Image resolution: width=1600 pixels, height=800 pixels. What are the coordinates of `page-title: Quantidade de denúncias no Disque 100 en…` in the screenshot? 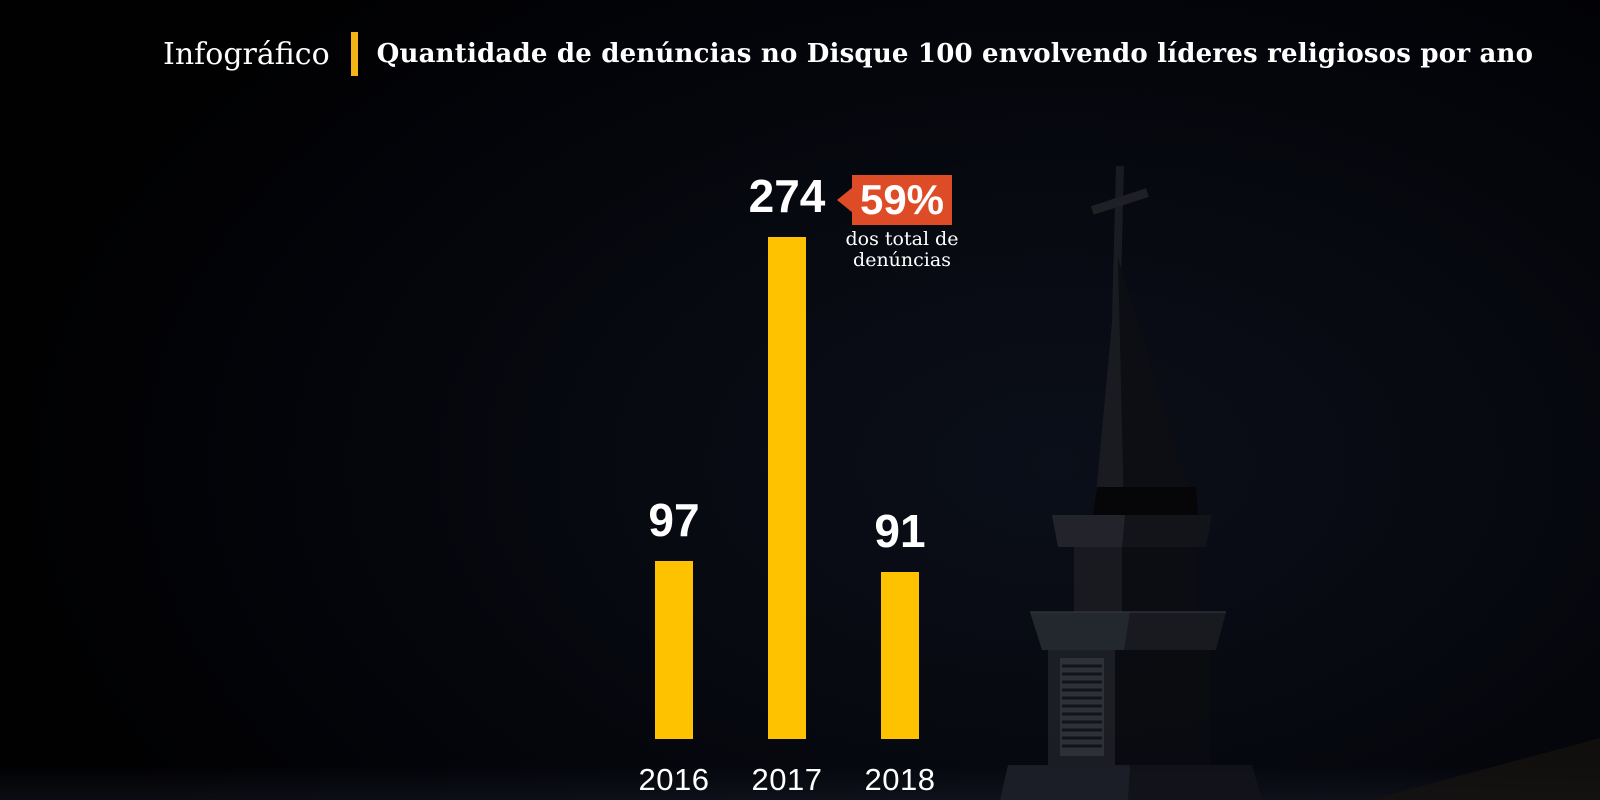 It's located at (955, 54).